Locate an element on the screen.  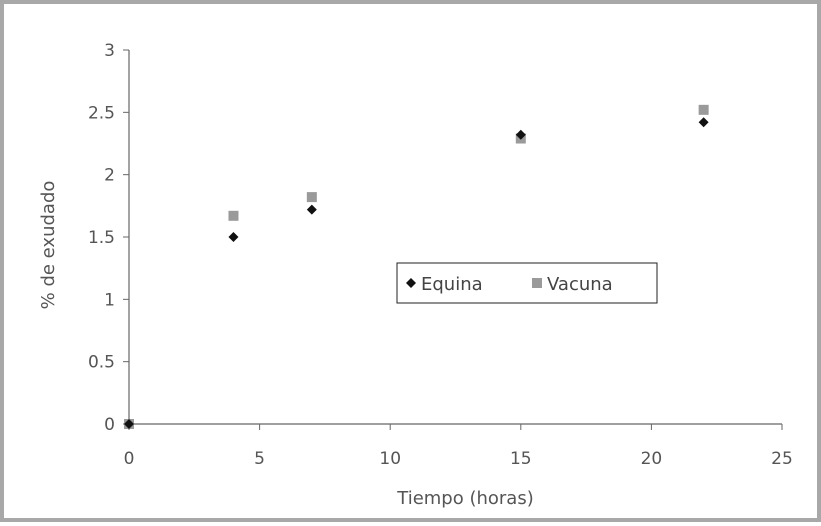
y-tick-label: 2.5 is located at coordinates (101, 113).